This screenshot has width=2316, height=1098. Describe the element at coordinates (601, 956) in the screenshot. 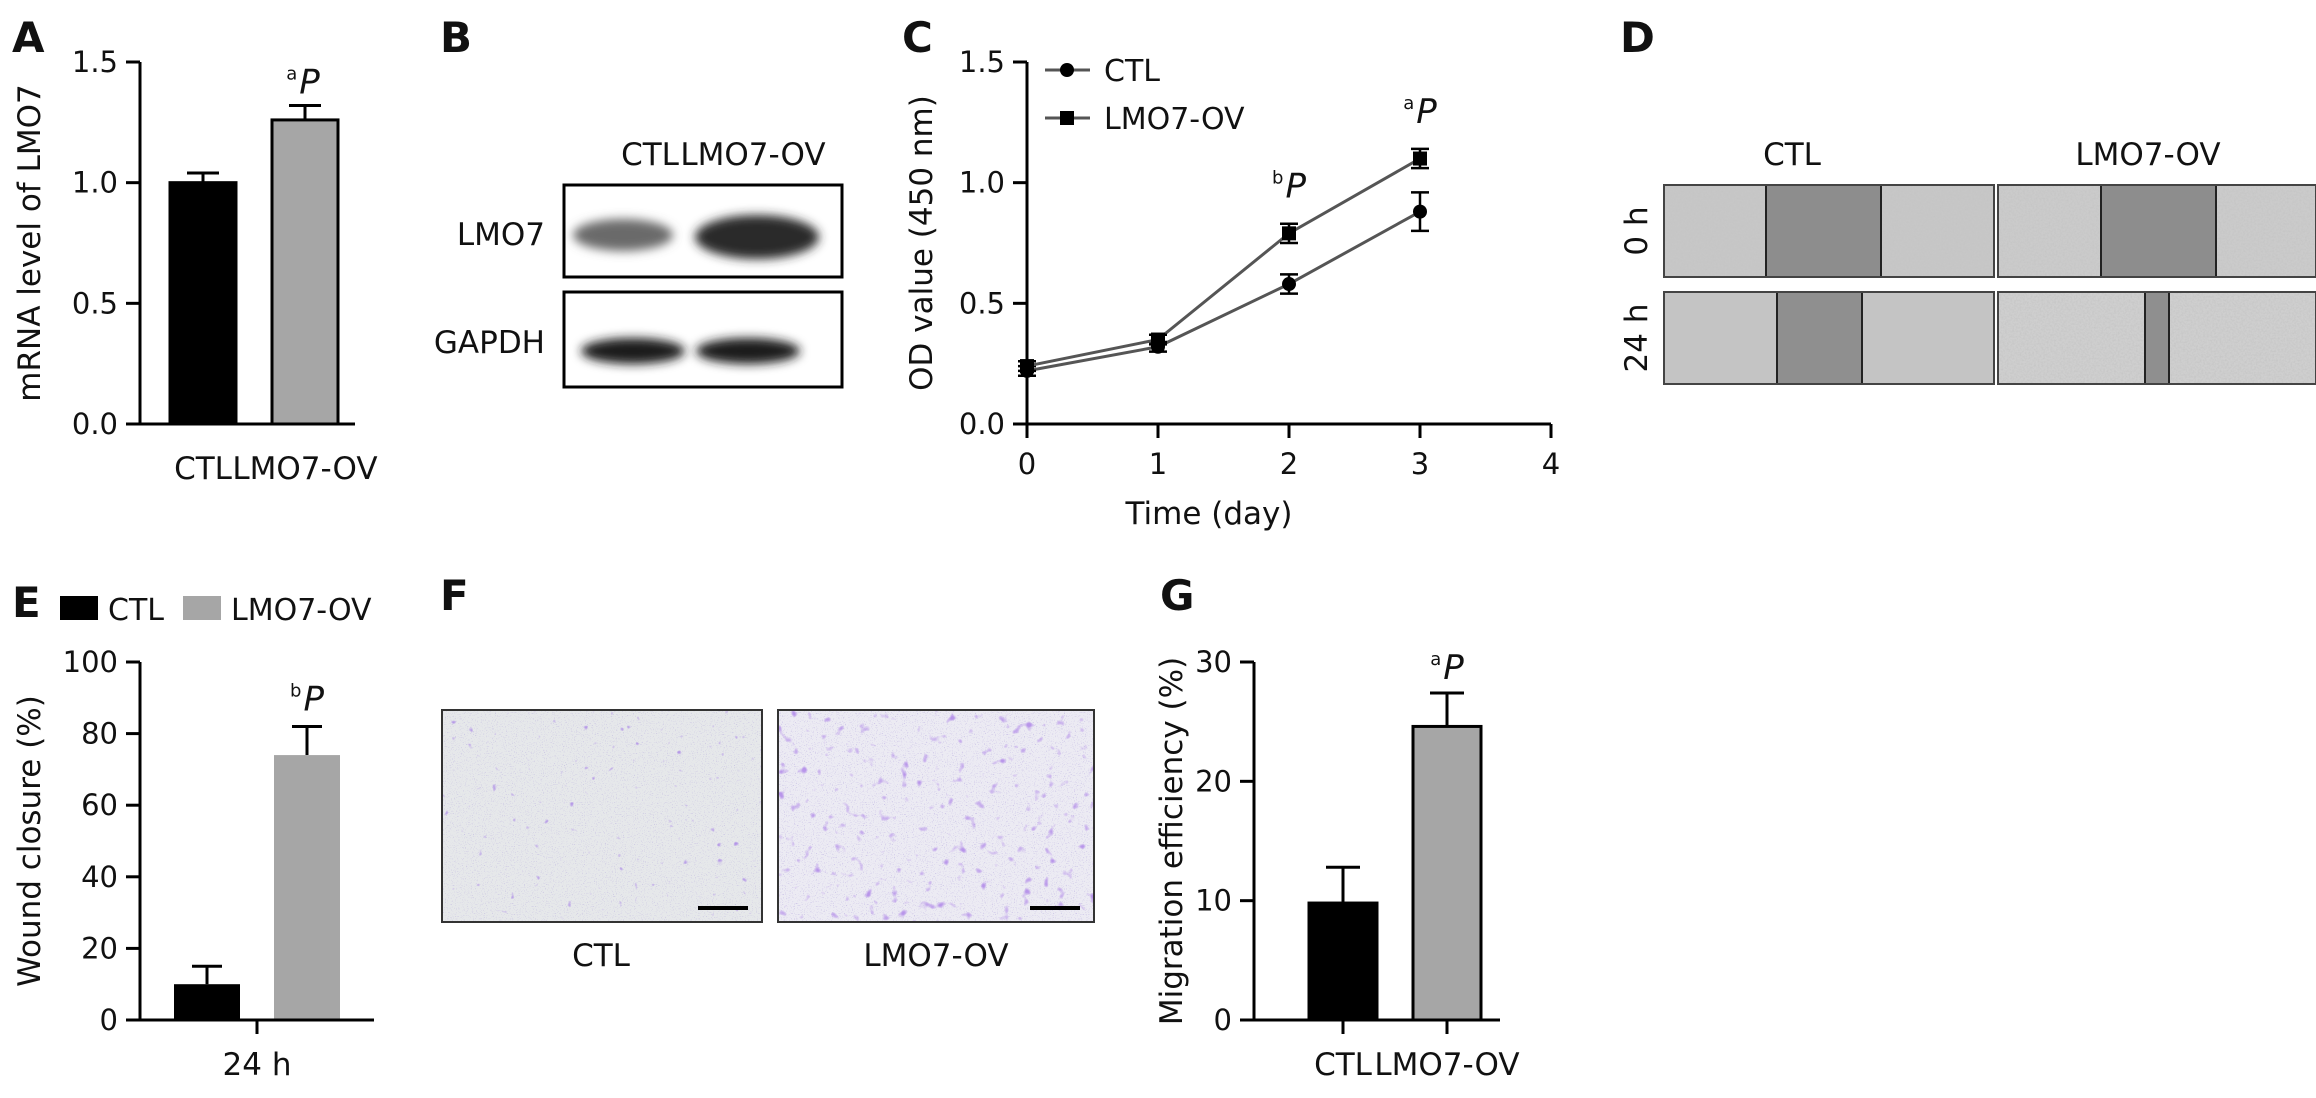

I see `transwell-label: CTL` at that location.